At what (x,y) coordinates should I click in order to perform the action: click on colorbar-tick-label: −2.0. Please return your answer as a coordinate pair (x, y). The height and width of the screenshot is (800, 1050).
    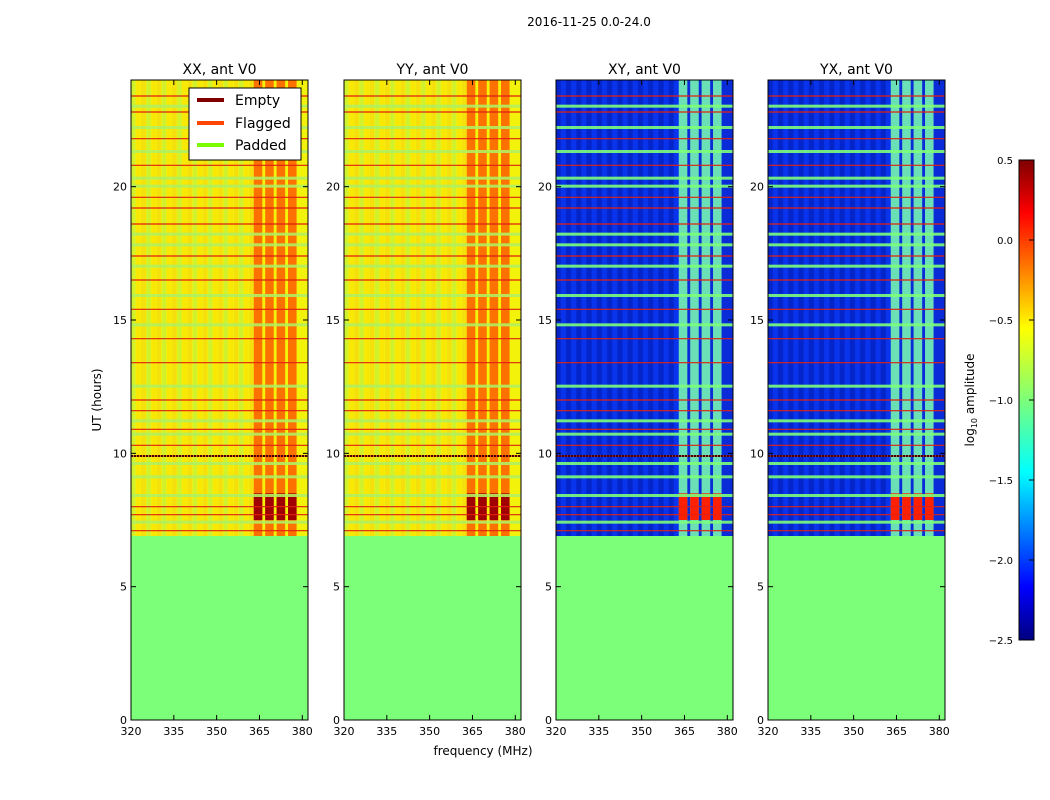
    Looking at the image, I should click on (1001, 561).